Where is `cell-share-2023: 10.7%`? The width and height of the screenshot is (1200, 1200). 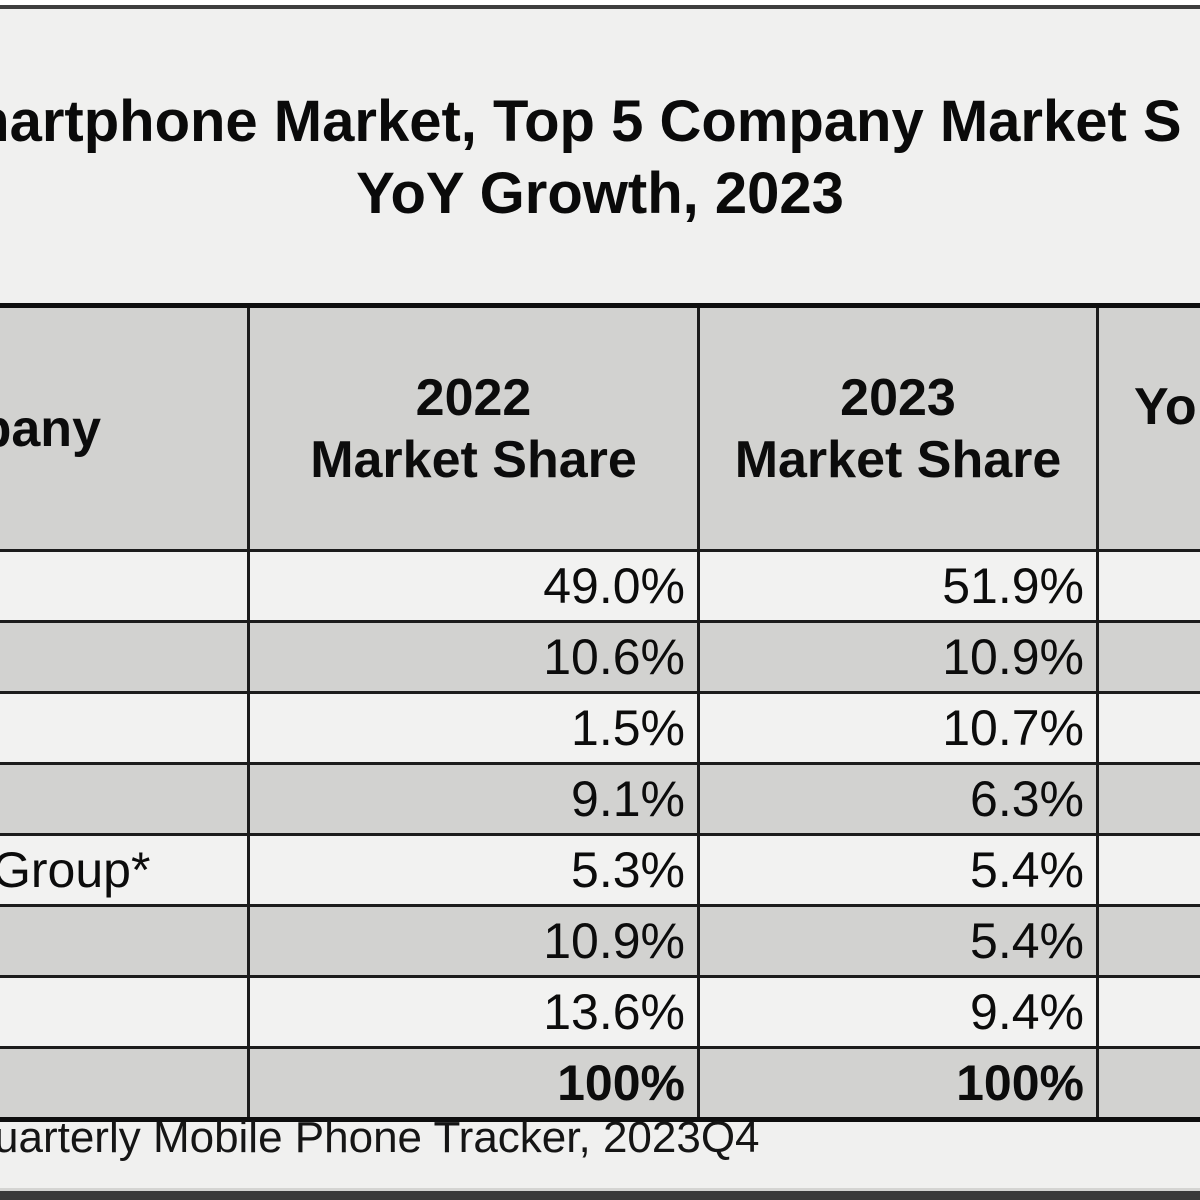
cell-share-2023: 10.7% is located at coordinates (898, 728).